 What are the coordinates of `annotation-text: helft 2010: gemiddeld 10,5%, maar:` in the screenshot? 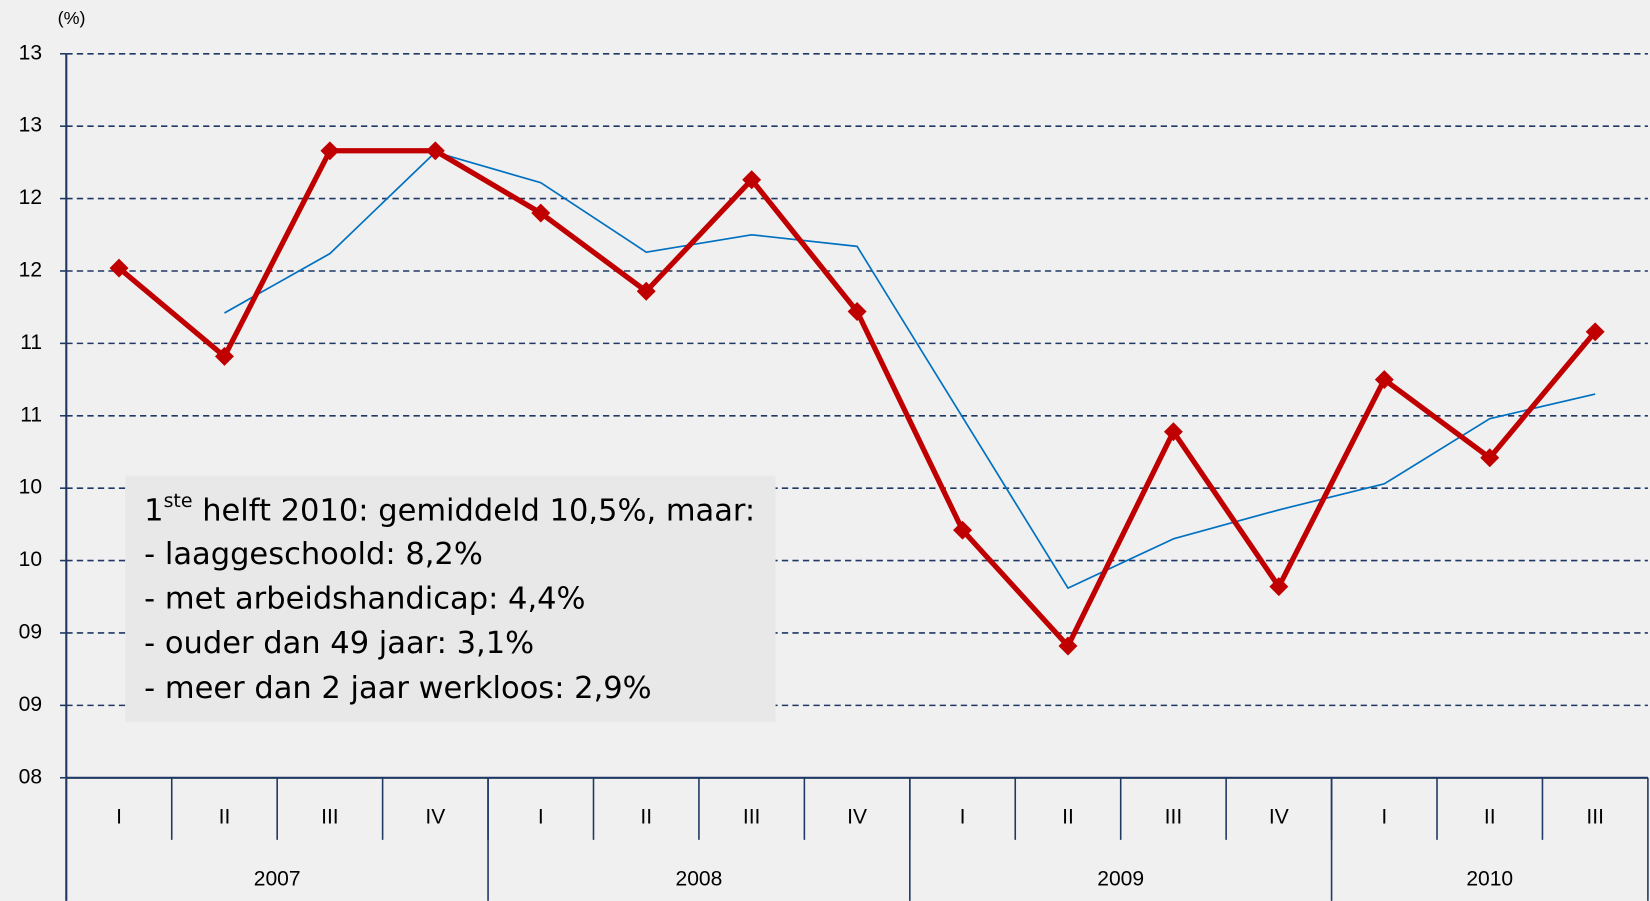 It's located at (474, 510).